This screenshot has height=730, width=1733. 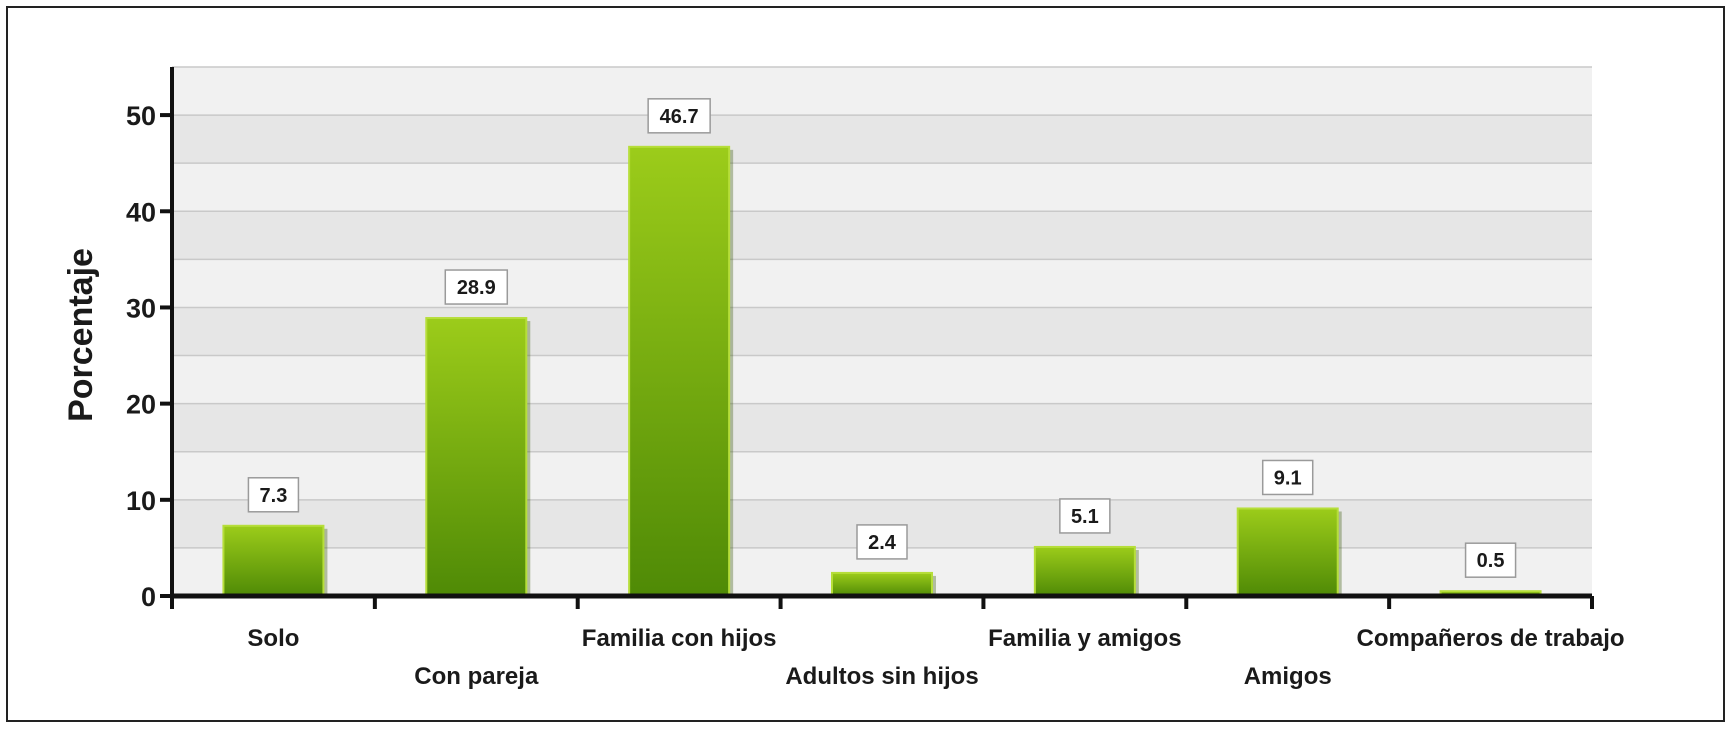 What do you see at coordinates (679, 638) in the screenshot?
I see `x-tick-label: Familia con hijos` at bounding box center [679, 638].